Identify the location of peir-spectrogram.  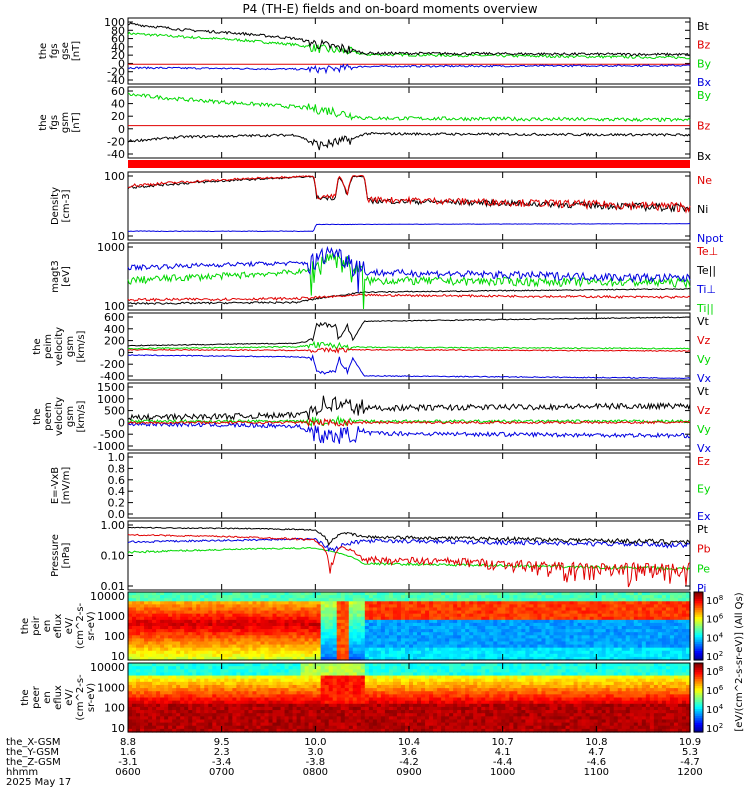
(409, 626).